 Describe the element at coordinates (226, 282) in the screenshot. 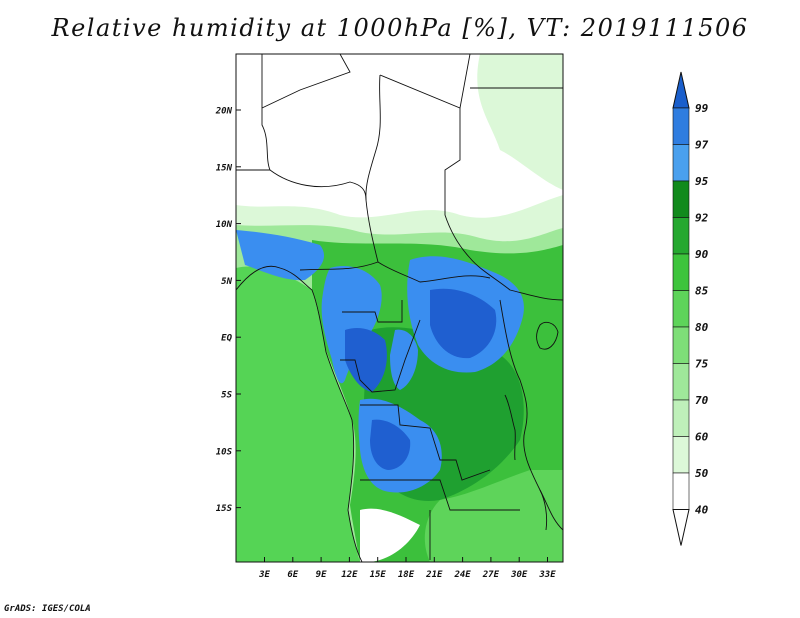

I see `lat-label: 5N` at that location.